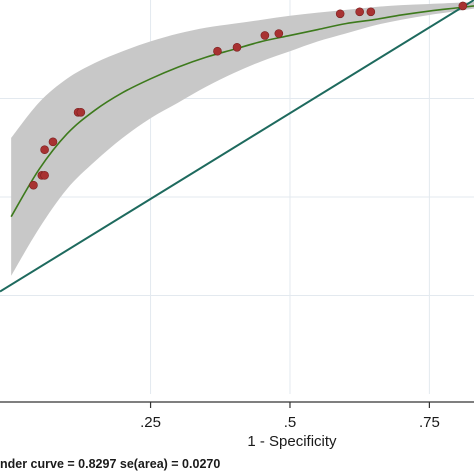 The height and width of the screenshot is (474, 474). Describe the element at coordinates (290, 422) in the screenshot. I see `x-tick-label-1: .5` at that location.